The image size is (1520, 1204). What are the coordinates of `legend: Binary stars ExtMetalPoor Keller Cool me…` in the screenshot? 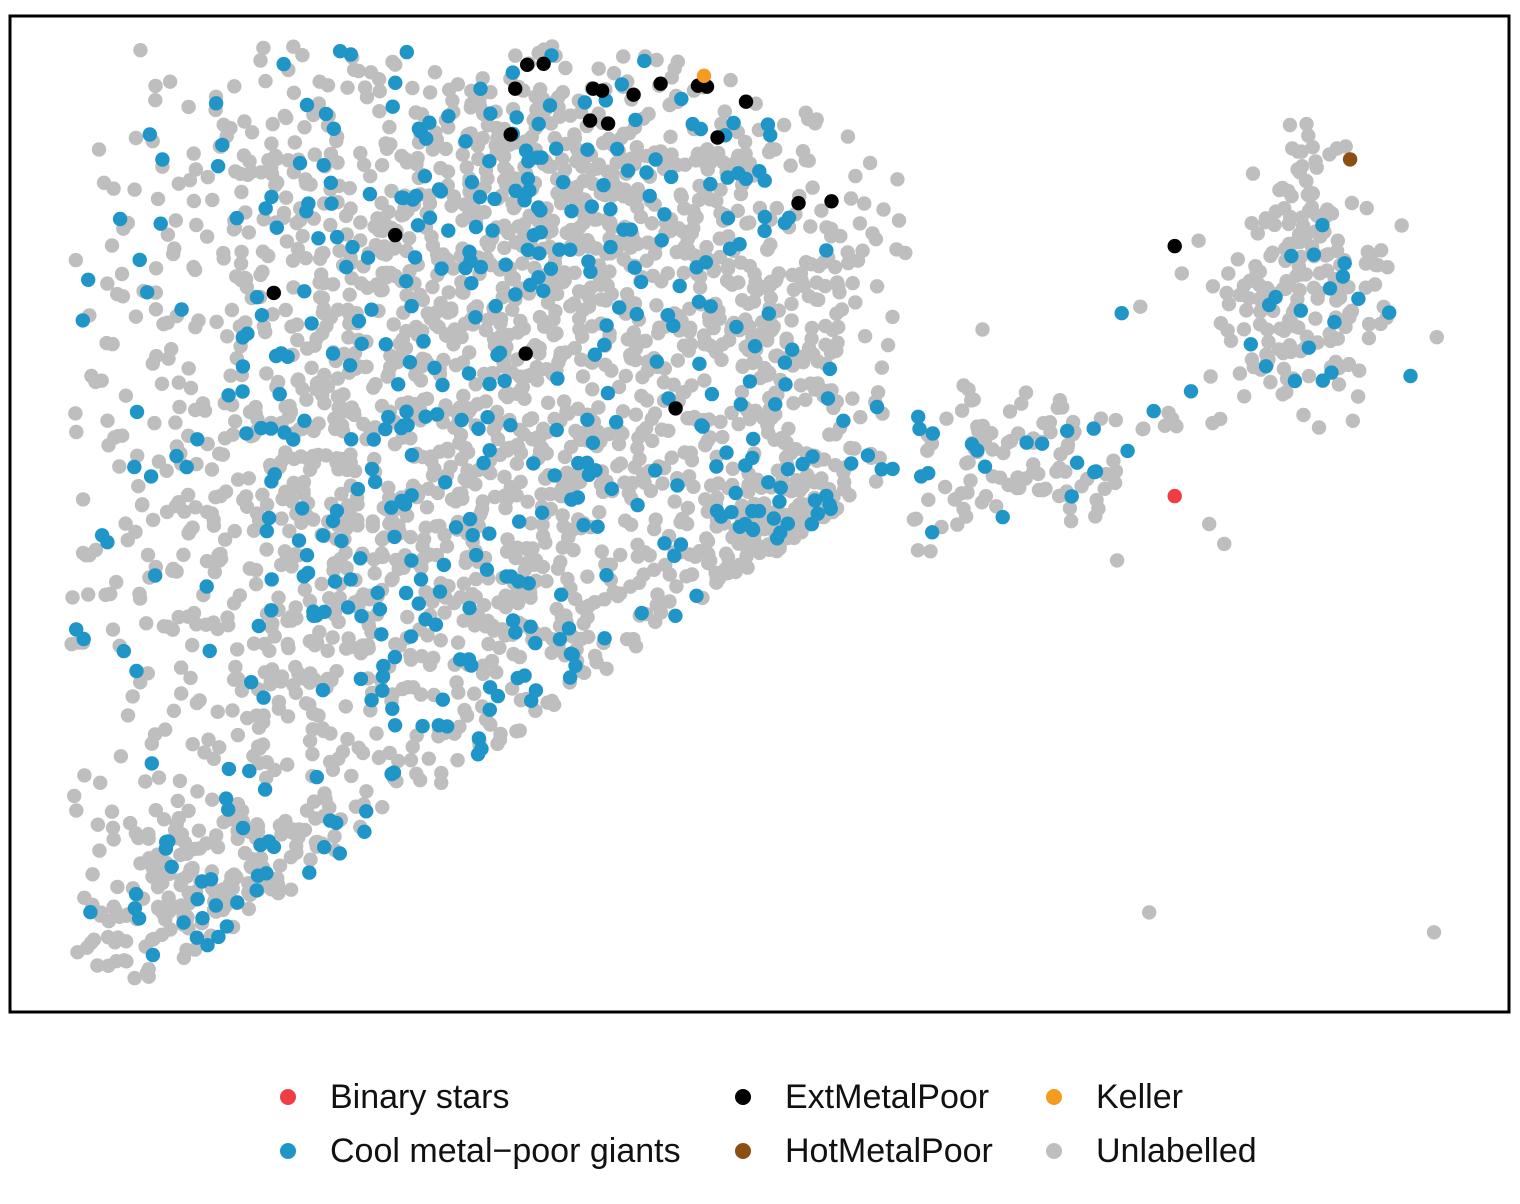 It's located at (795, 1125).